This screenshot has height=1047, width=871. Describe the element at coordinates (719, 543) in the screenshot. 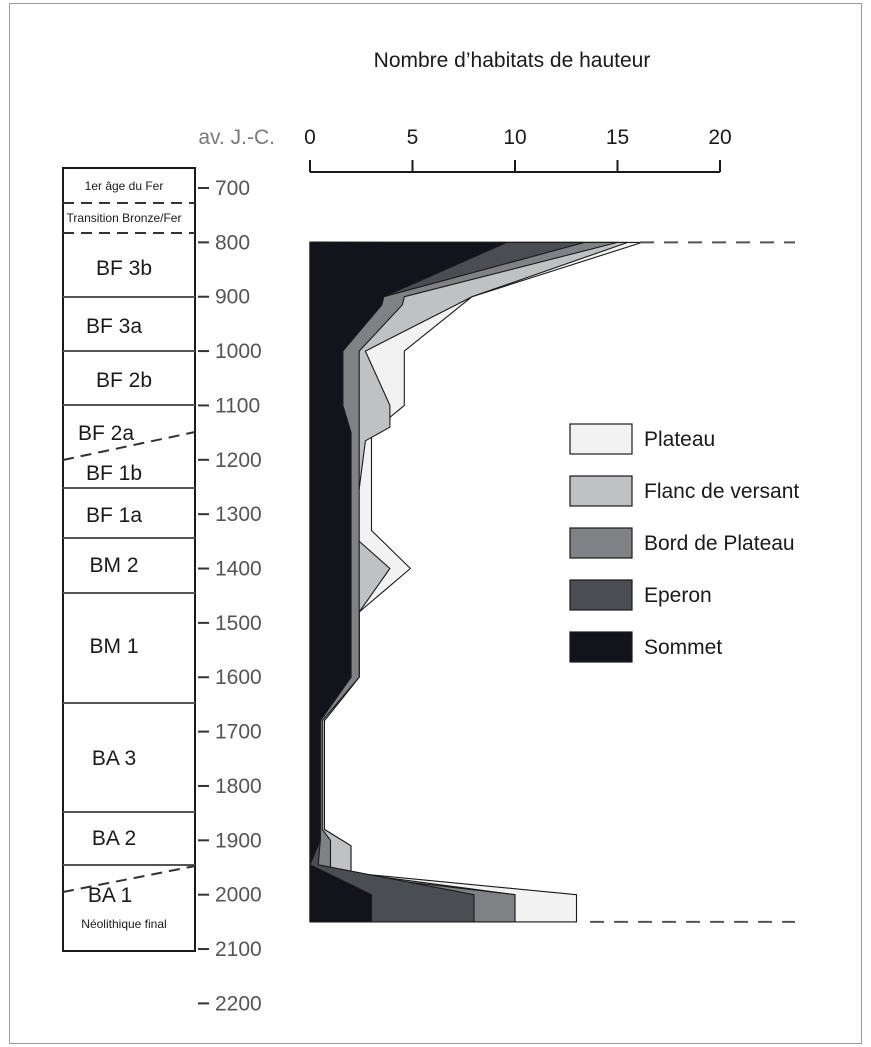

I see `legend-label: Bord de Plateau` at that location.